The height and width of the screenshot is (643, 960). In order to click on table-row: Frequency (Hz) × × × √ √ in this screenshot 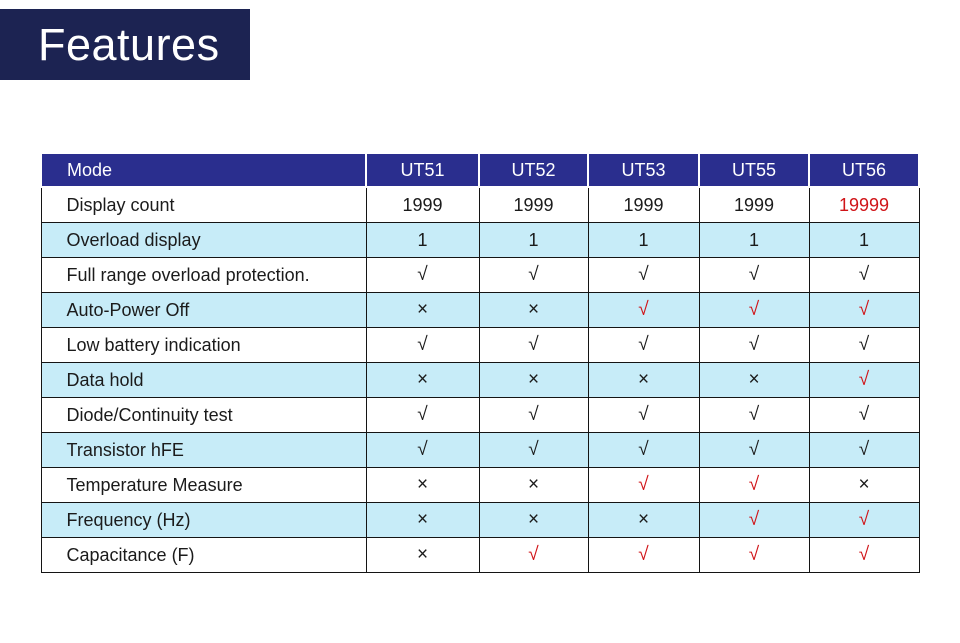, I will do `click(480, 520)`.